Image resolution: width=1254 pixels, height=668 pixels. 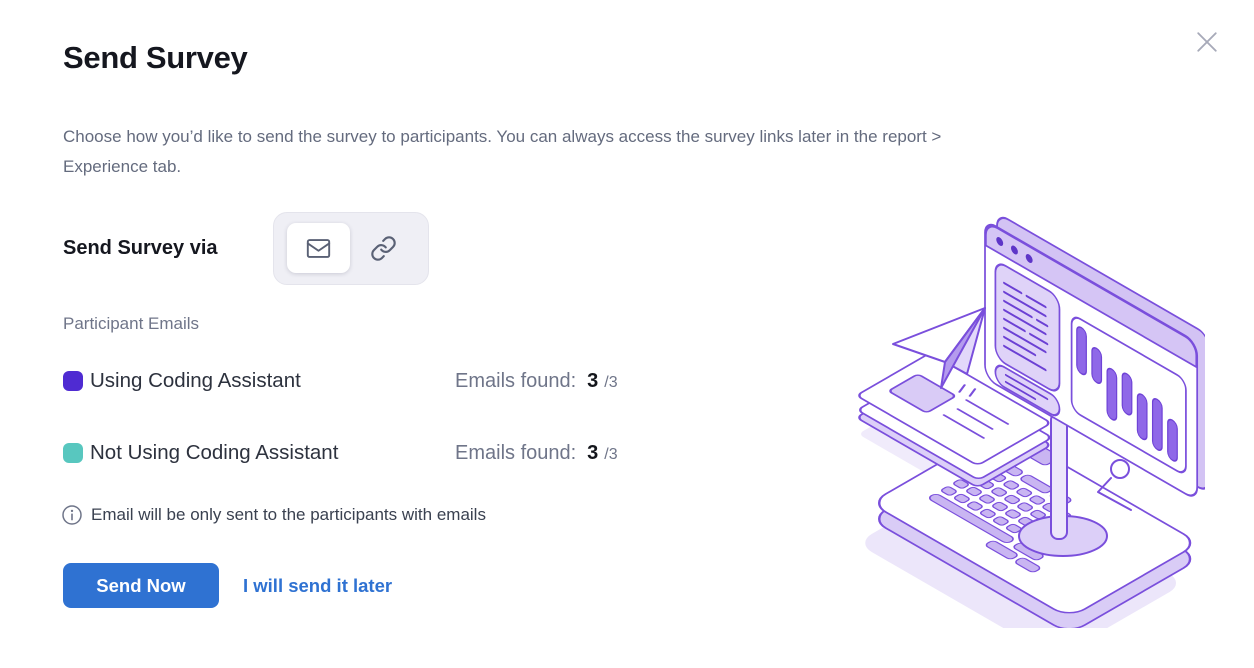 What do you see at coordinates (351, 248) in the screenshot?
I see `send-via-toggle-group` at bounding box center [351, 248].